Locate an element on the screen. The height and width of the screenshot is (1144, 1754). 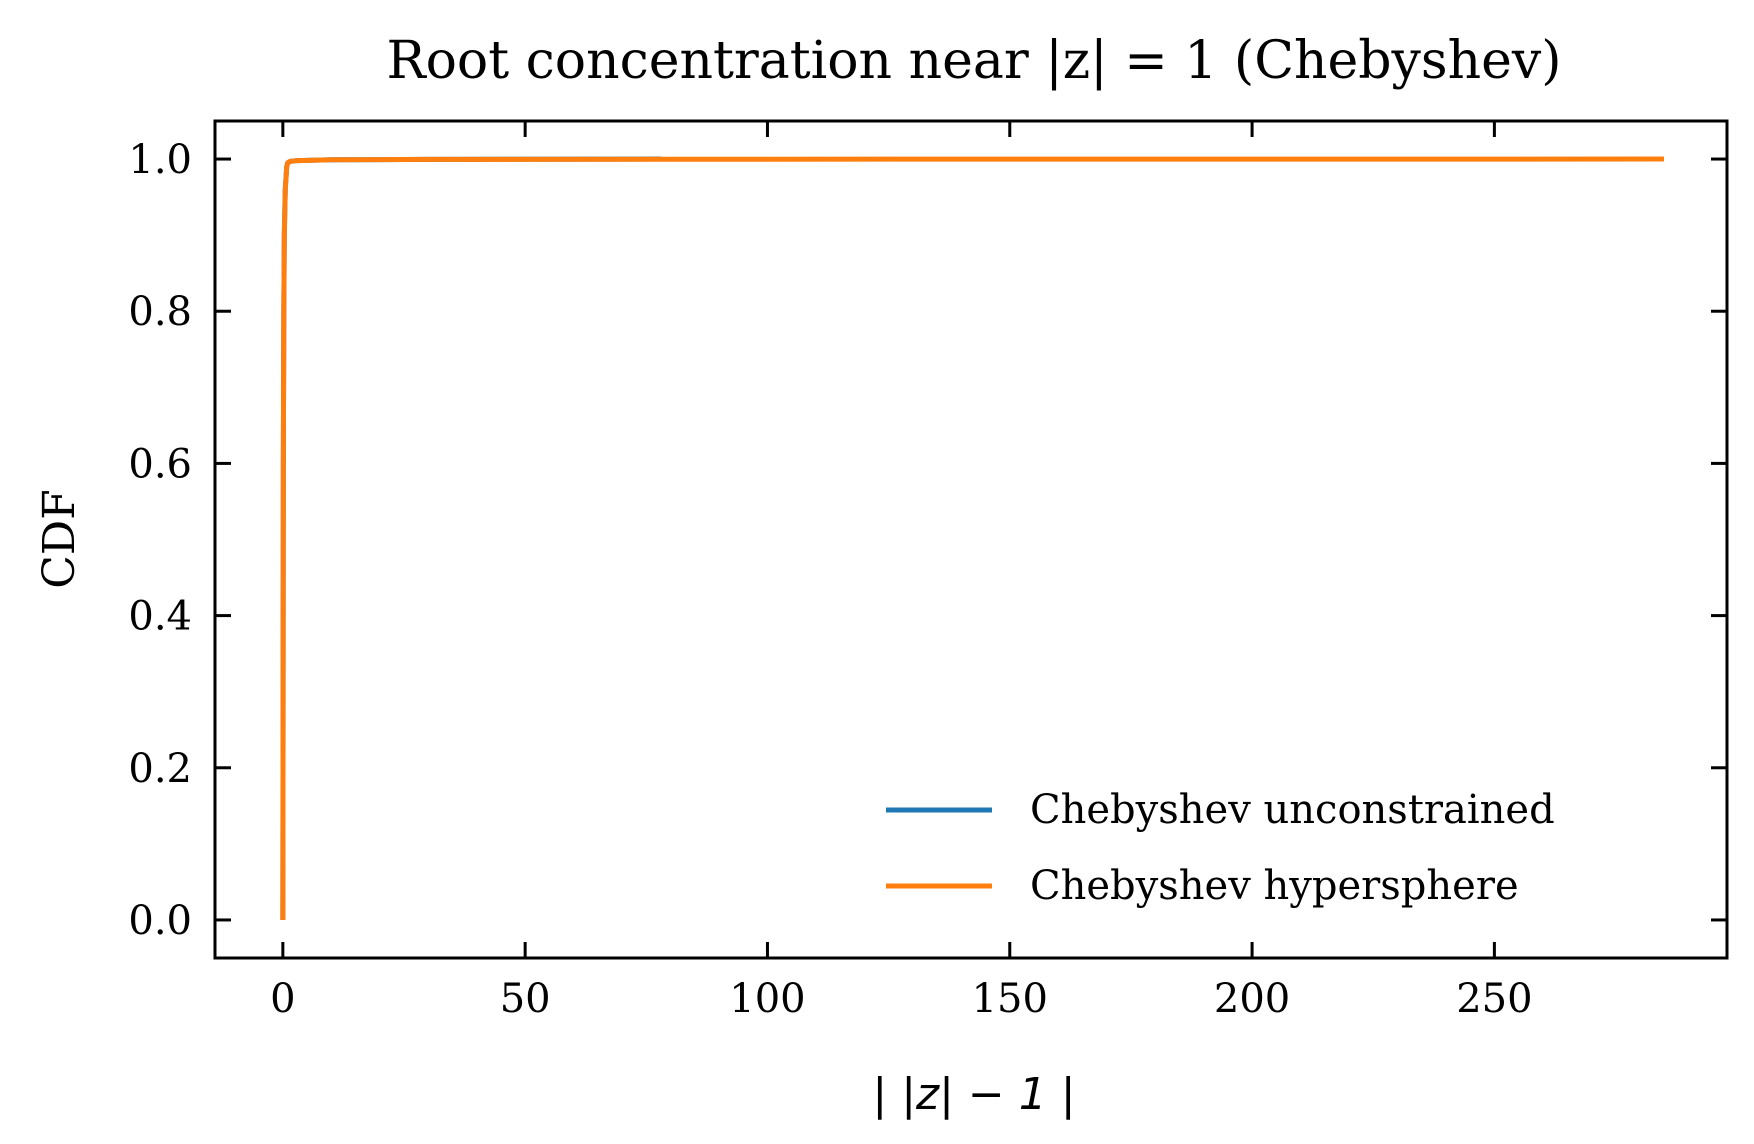
y-axis-label: CDF is located at coordinates (59, 538).